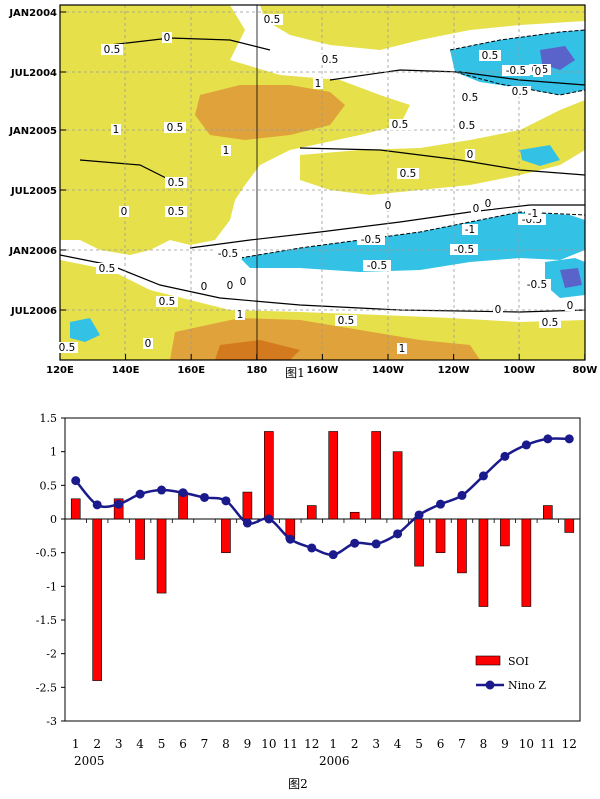 Image resolution: width=600 pixels, height=799 pixels. I want to click on month-label: 12, so click(311, 744).